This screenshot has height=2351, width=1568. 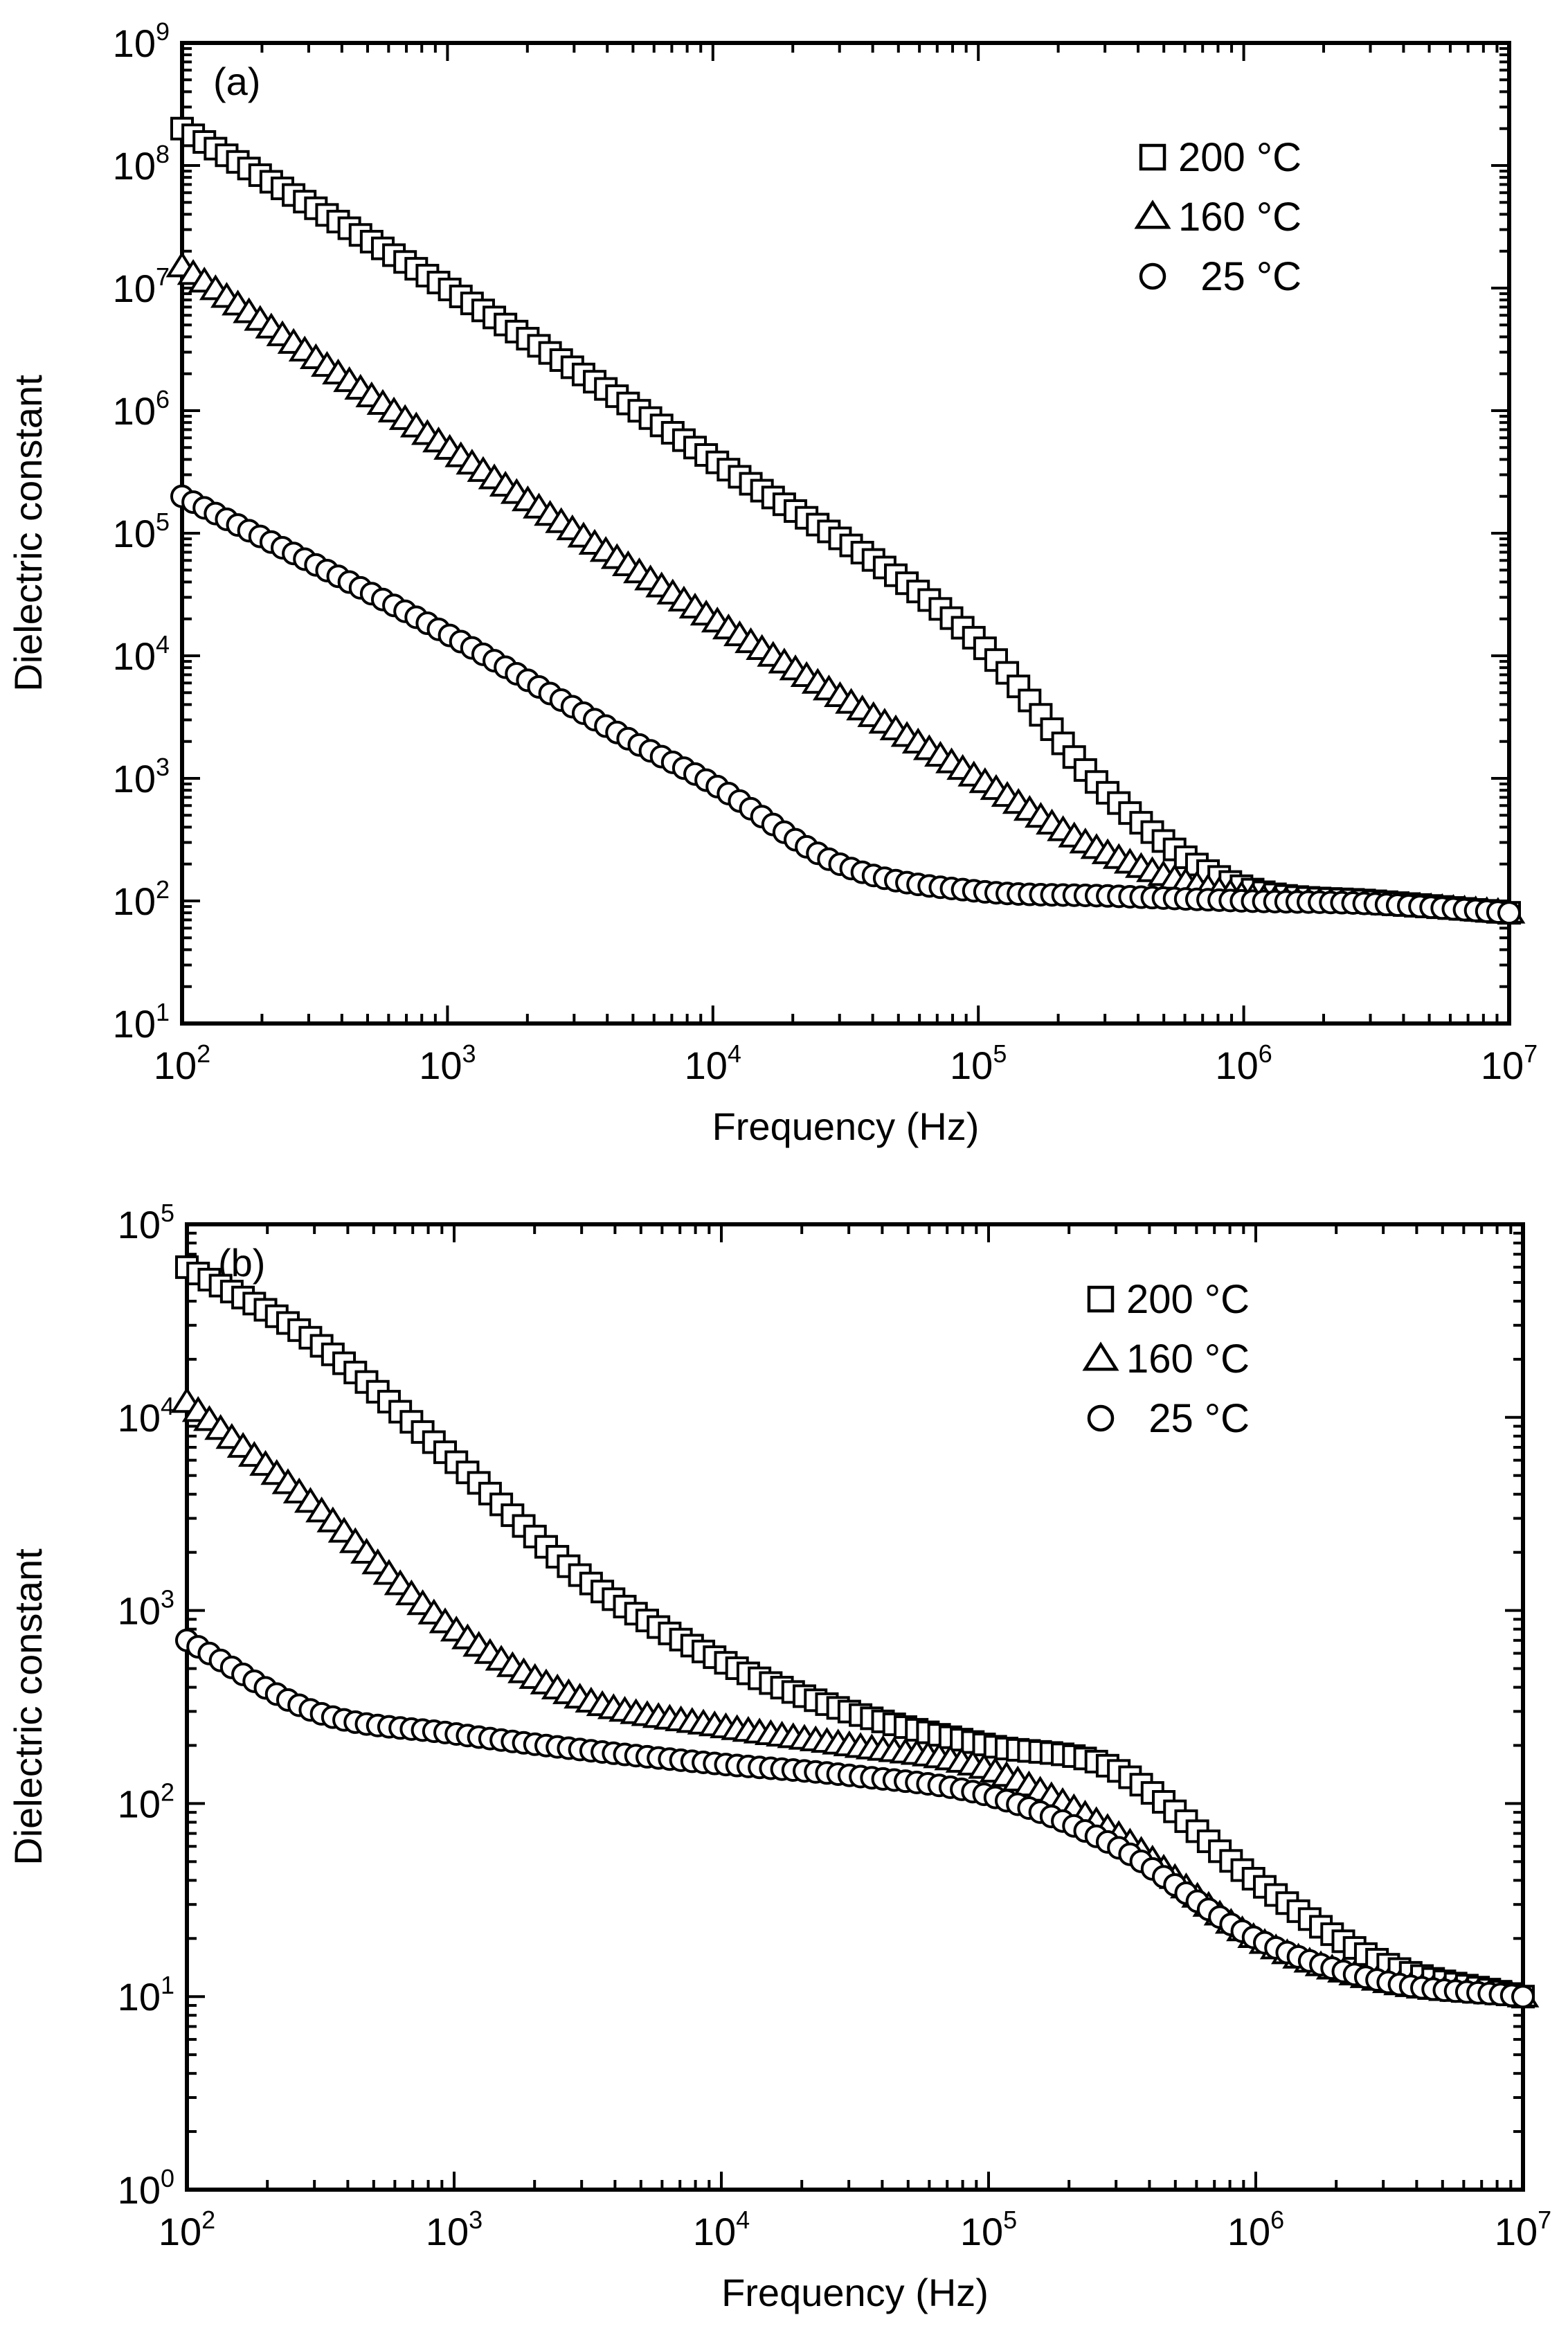 I want to click on y-tick-label: 10⁷, so click(x=141, y=286).